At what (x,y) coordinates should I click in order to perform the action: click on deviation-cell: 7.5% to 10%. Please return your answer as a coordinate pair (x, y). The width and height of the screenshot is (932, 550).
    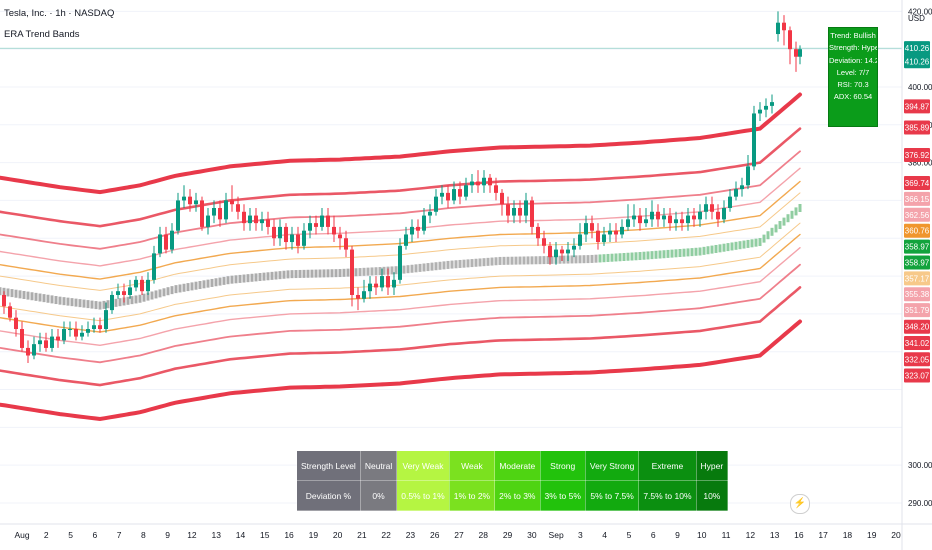
    Looking at the image, I should click on (667, 495).